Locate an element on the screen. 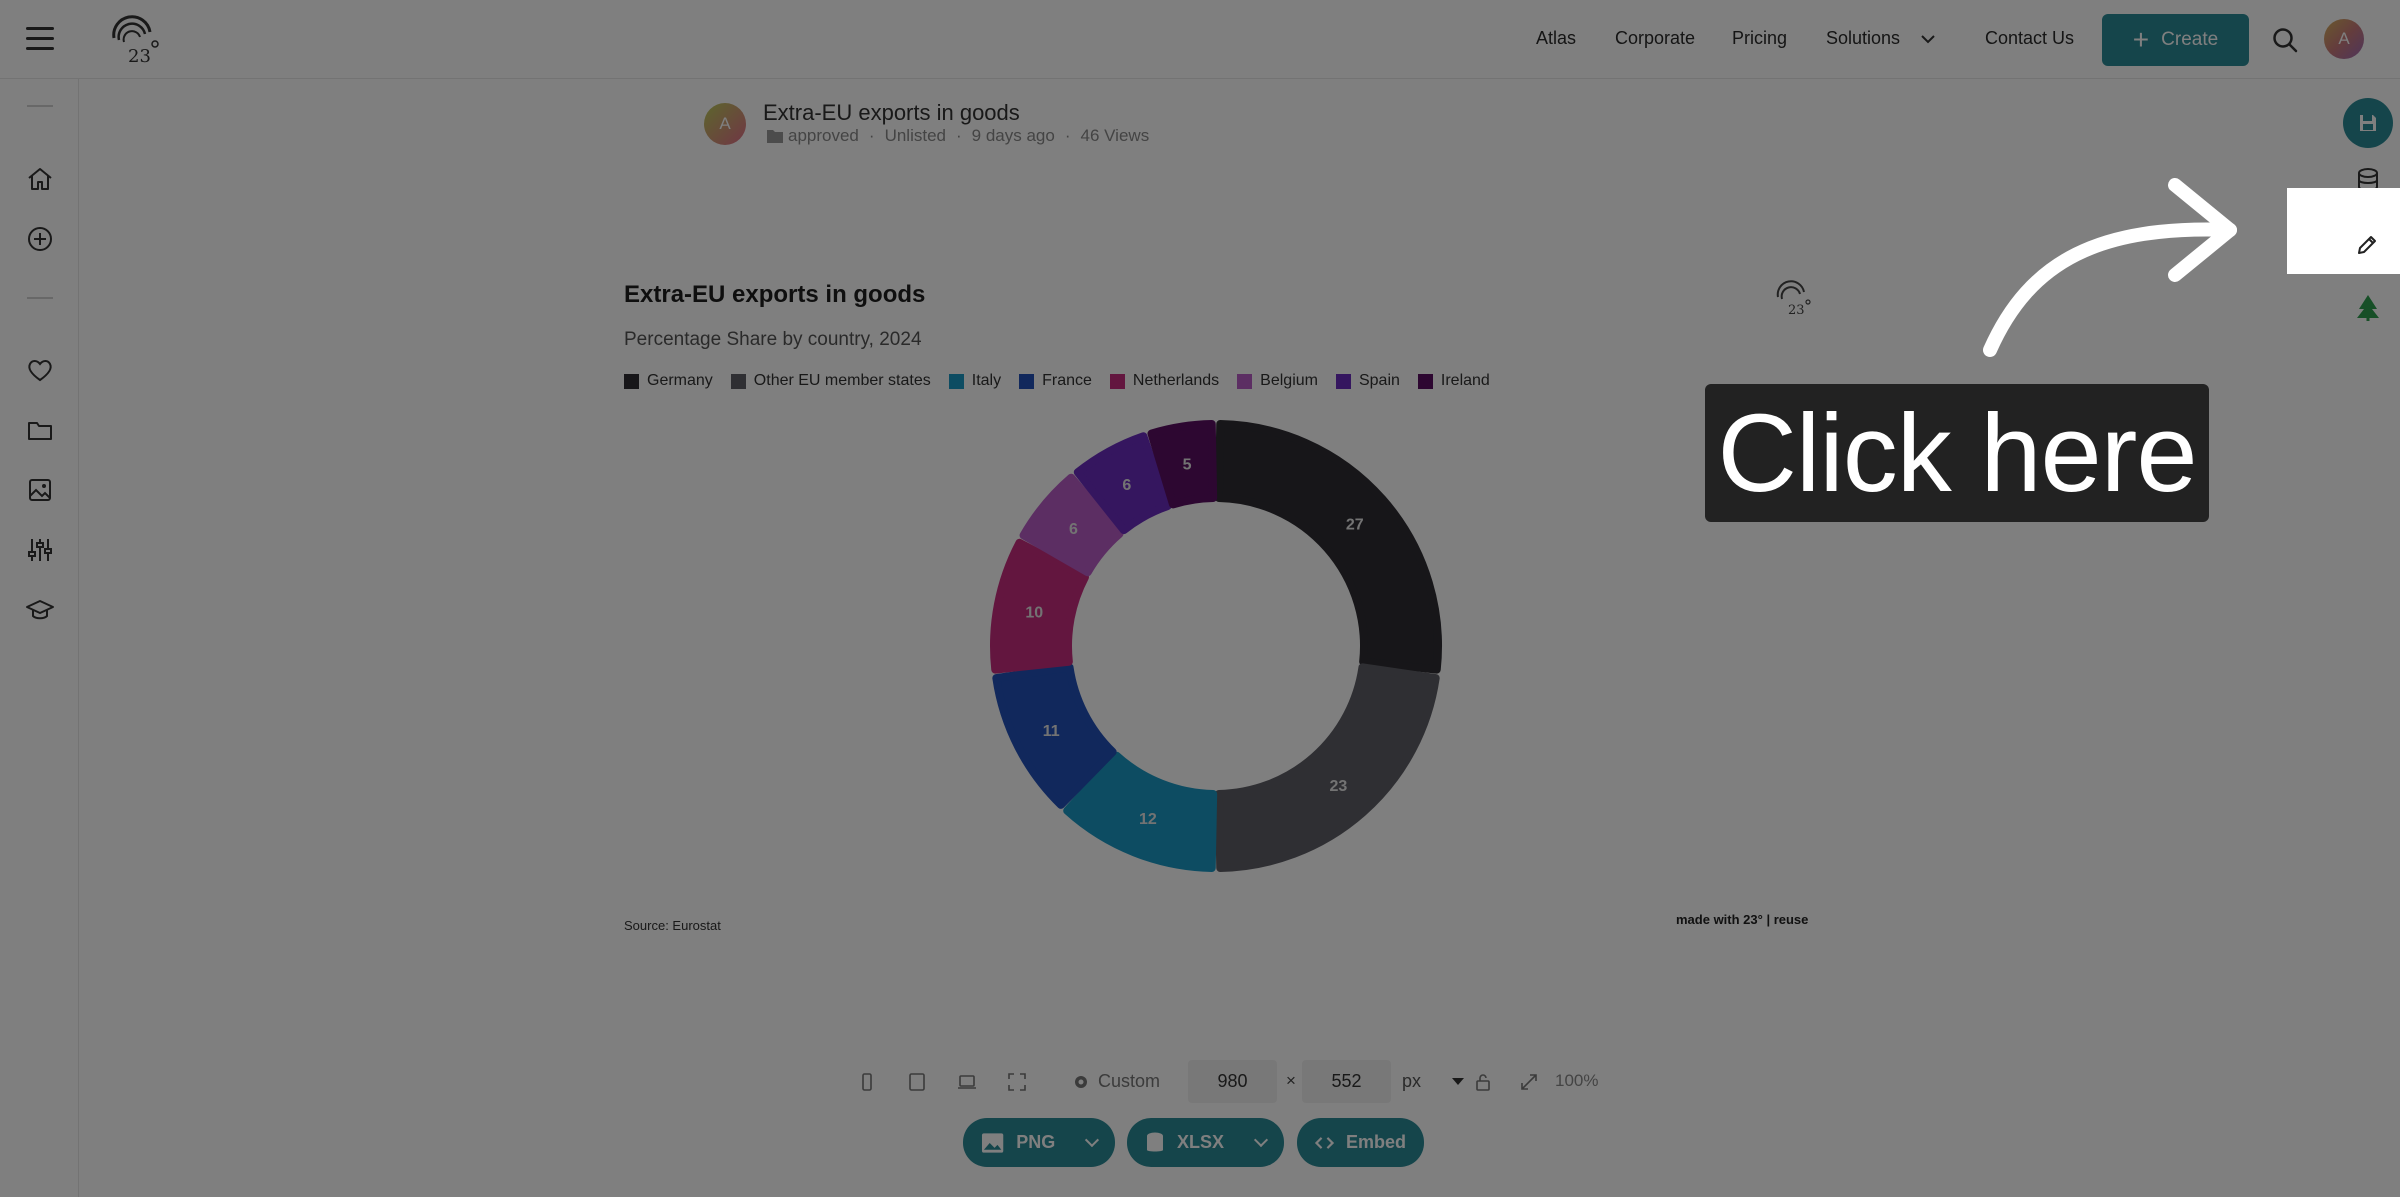 The image size is (2400, 1197). legend-item: Italy is located at coordinates (975, 381).